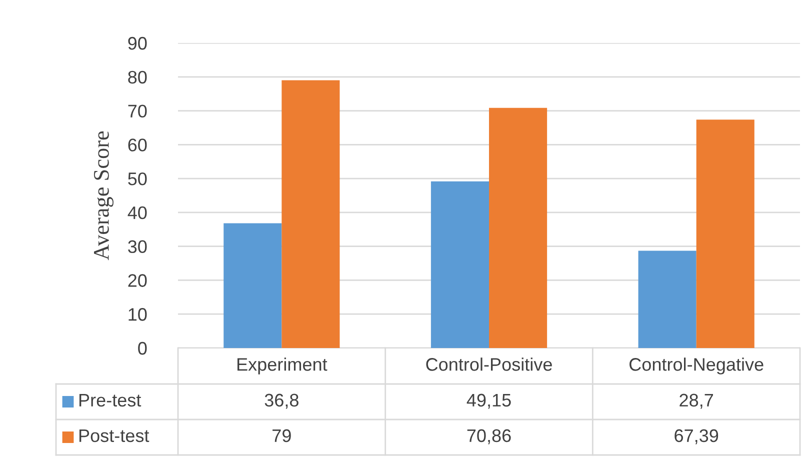 This screenshot has height=467, width=804. What do you see at coordinates (697, 366) in the screenshot?
I see `x-tick-label: Control-Negative` at bounding box center [697, 366].